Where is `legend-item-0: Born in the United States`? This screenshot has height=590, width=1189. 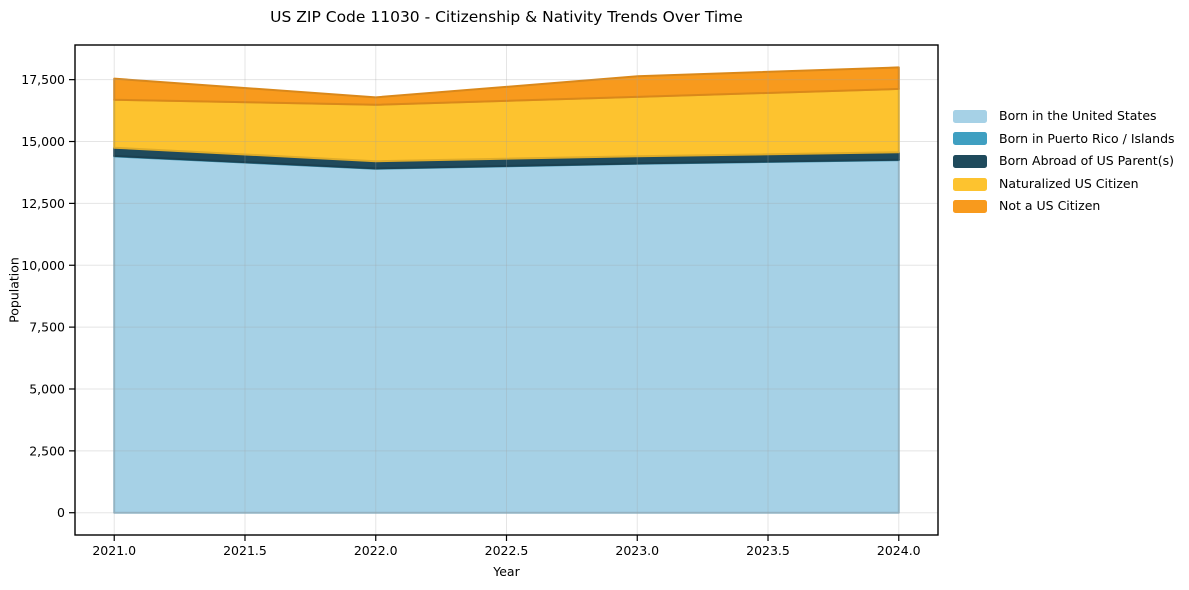 legend-item-0: Born in the United States is located at coordinates (1064, 116).